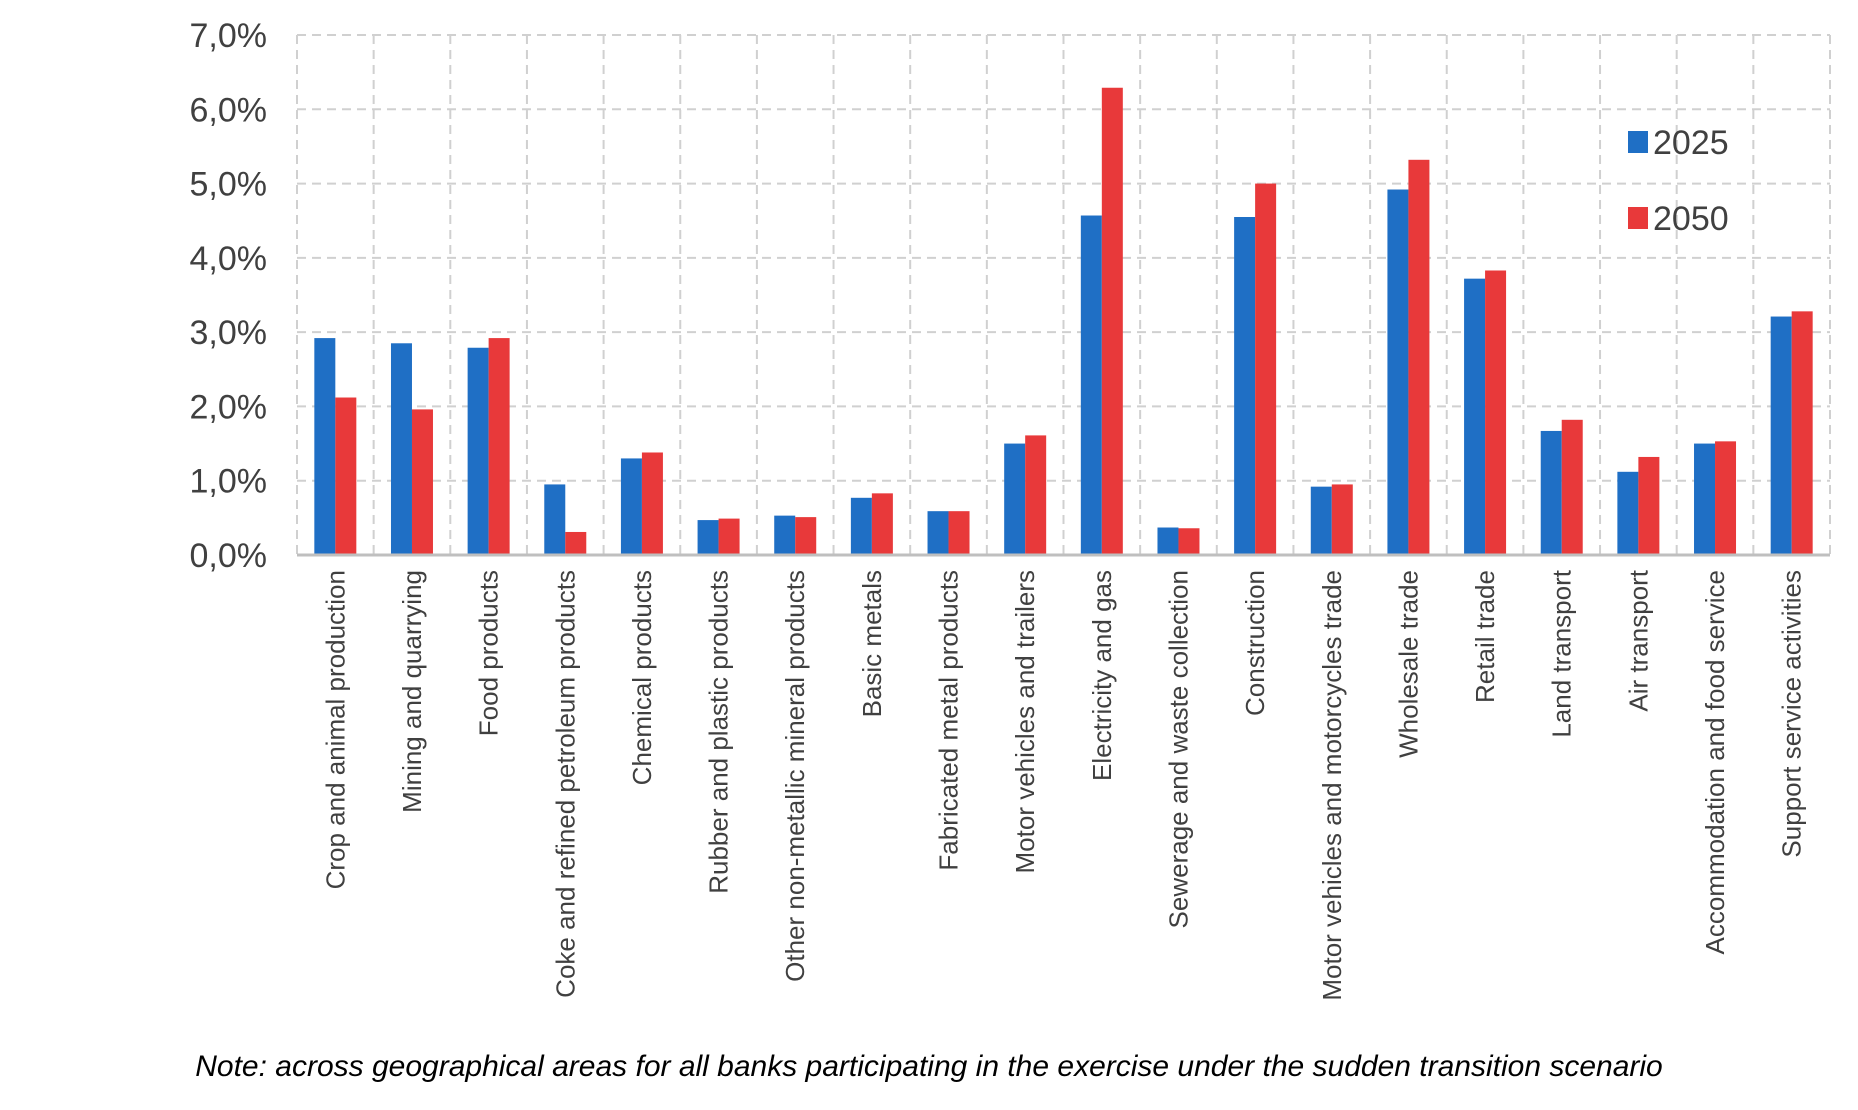  What do you see at coordinates (1025, 721) in the screenshot?
I see `x-category-label: Motor vehicles and trailers` at bounding box center [1025, 721].